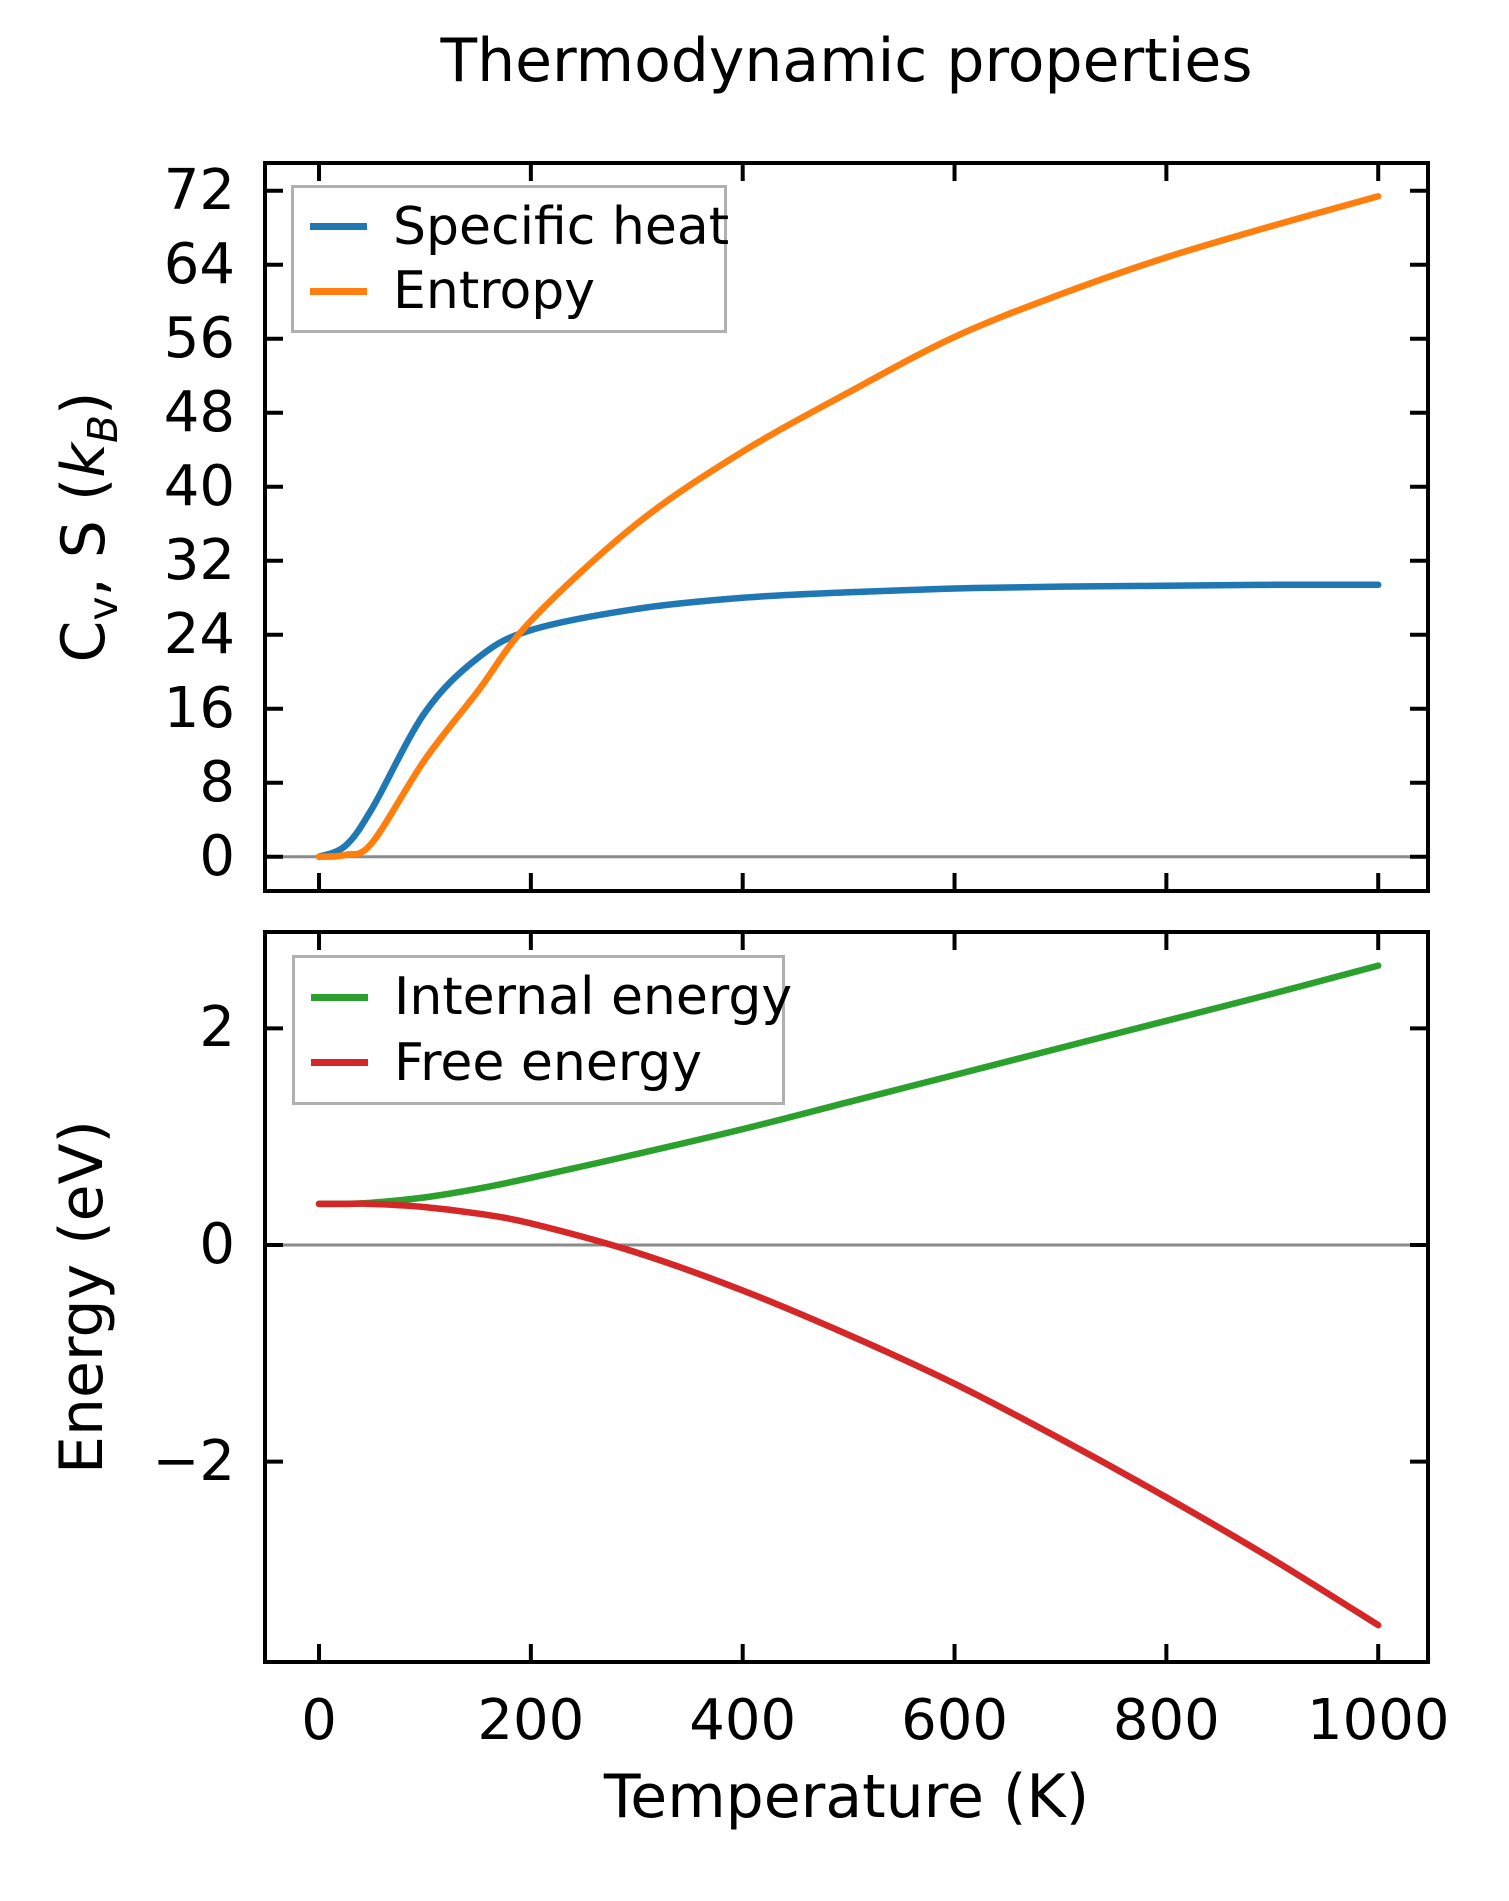  Describe the element at coordinates (199, 338) in the screenshot. I see `y-tick-label: 56` at that location.